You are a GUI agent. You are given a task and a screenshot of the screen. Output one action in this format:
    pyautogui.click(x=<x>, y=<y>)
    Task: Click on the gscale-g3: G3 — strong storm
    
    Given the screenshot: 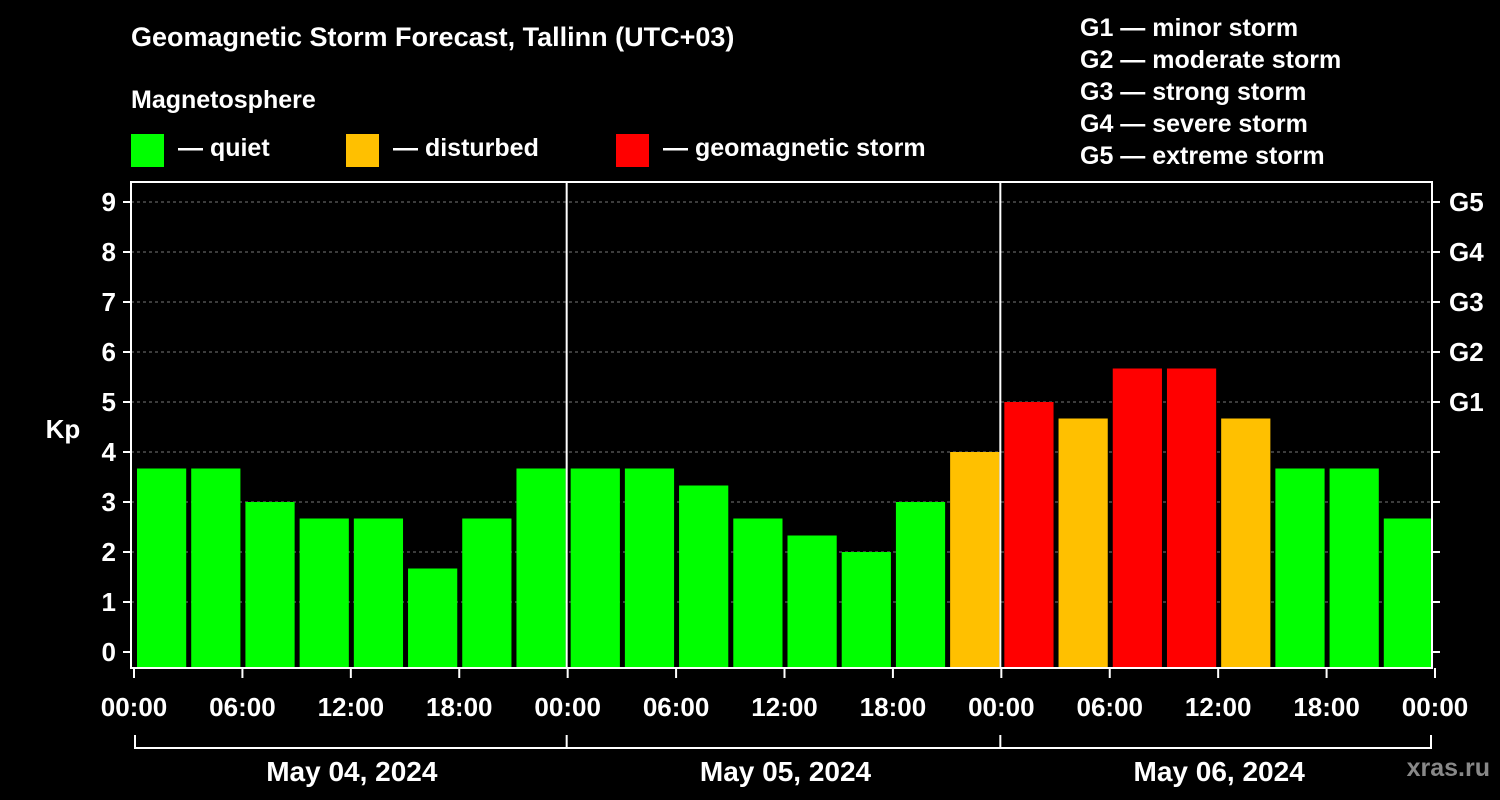 What is the action you would take?
    pyautogui.click(x=1193, y=92)
    